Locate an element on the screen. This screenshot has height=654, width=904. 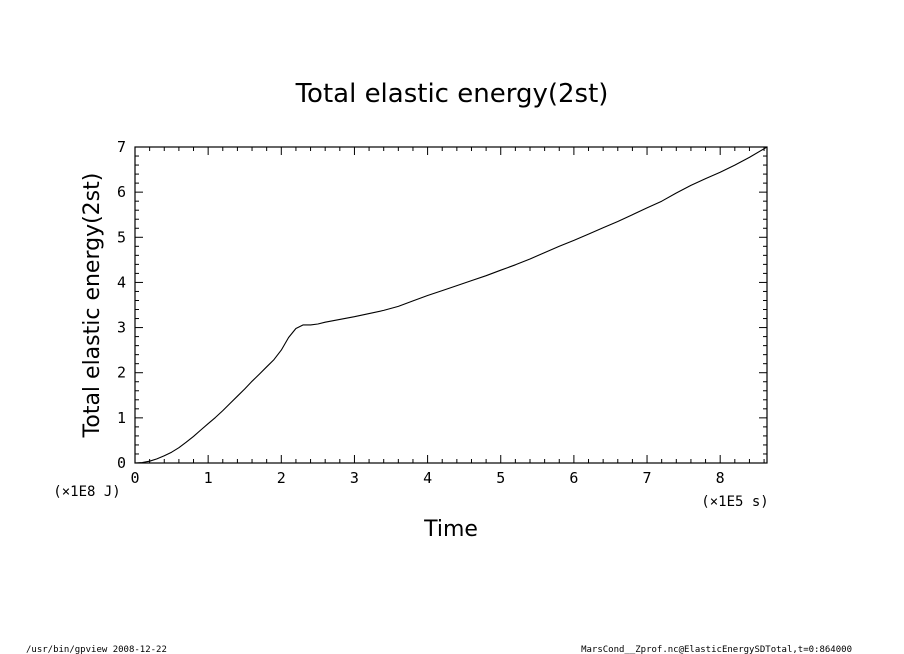
x-tick-label: 0 is located at coordinates (134, 478).